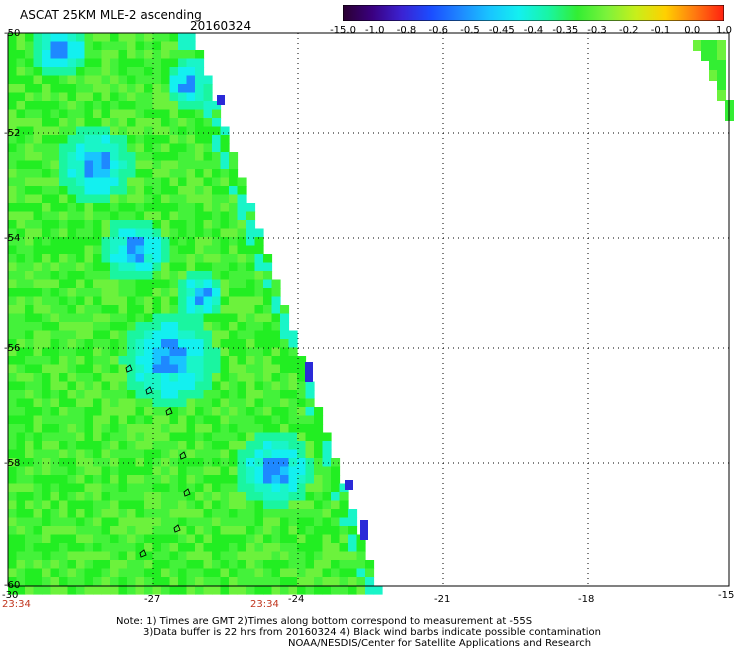 The height and width of the screenshot is (650, 740). What do you see at coordinates (12, 238) in the screenshot?
I see `y-tick-label: -54` at bounding box center [12, 238].